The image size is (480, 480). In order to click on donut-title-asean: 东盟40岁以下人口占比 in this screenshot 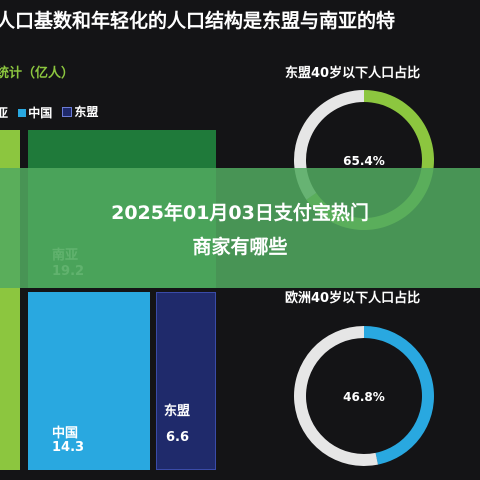, I will do `click(353, 73)`.